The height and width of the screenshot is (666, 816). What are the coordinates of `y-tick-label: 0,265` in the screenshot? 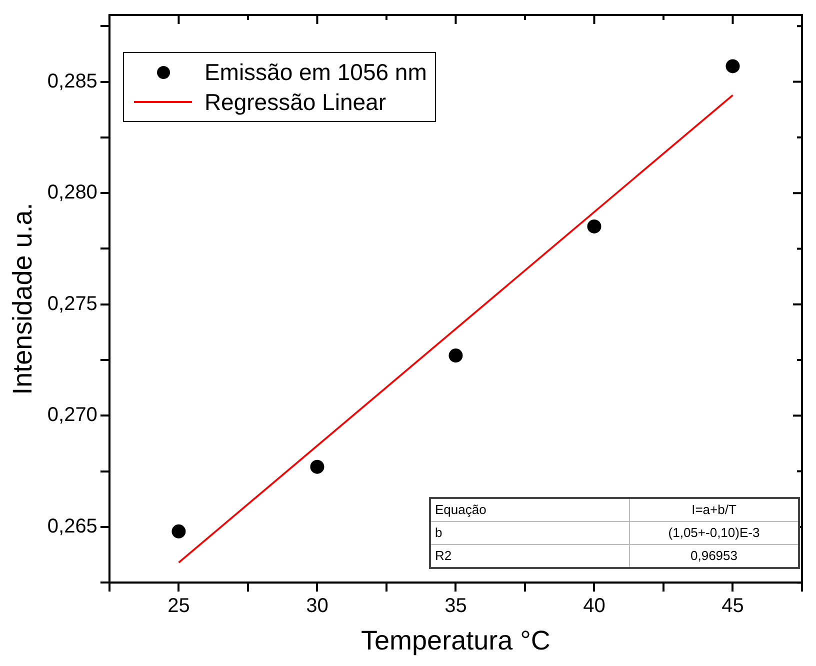 It's located at (72, 526).